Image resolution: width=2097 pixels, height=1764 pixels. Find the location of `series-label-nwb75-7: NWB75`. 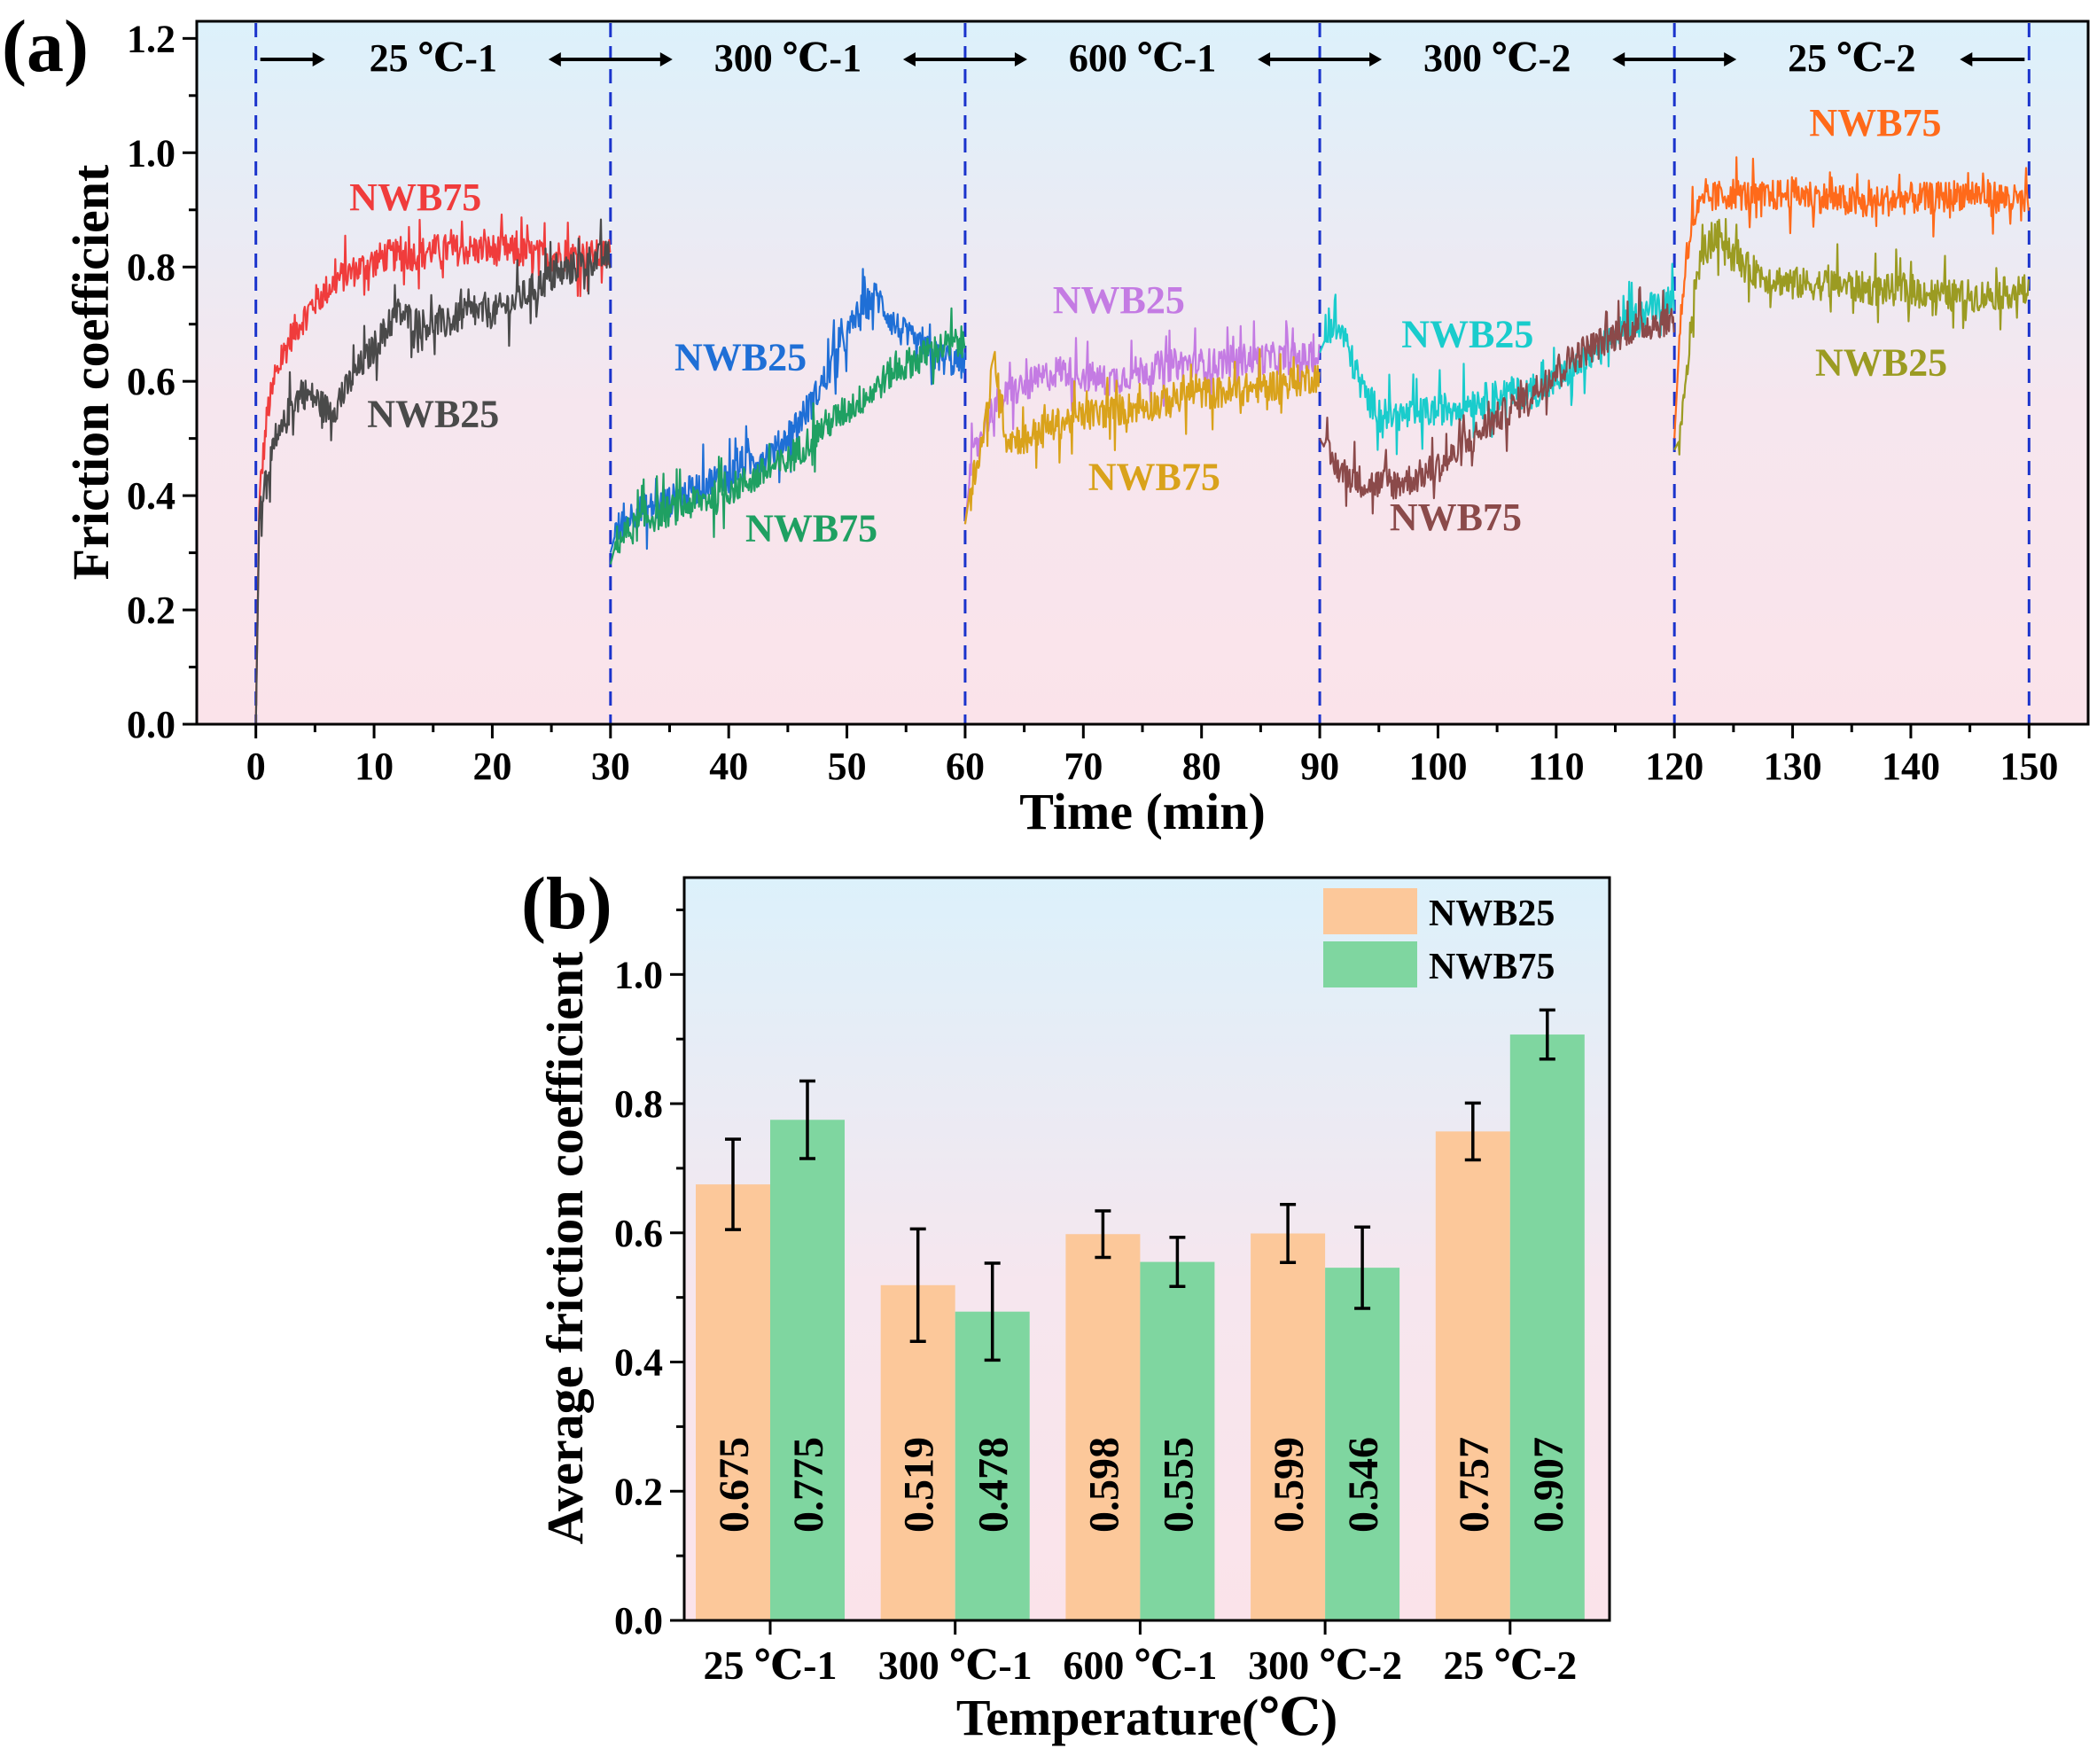

series-label-nwb75-7: NWB75 is located at coordinates (1456, 517).